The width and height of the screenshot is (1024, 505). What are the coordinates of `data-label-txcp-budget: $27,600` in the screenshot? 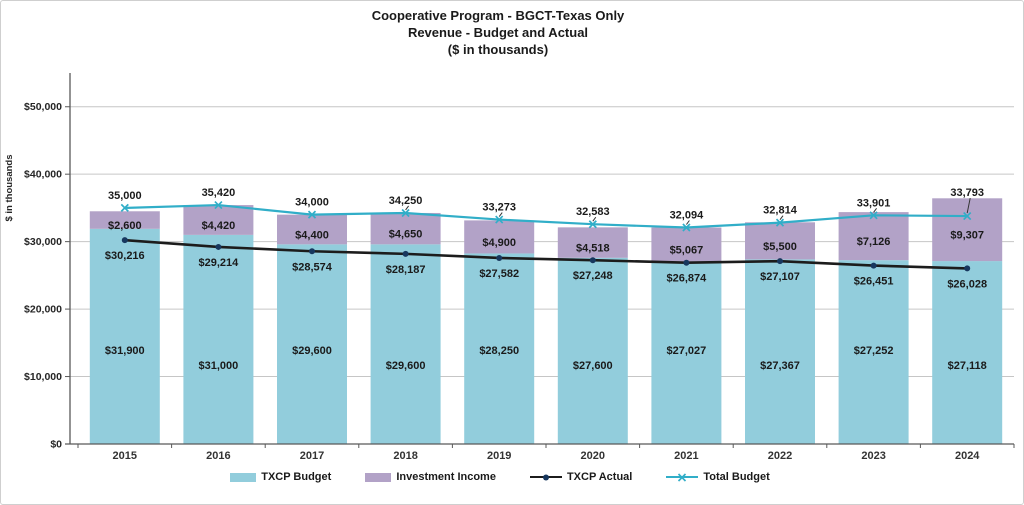 It's located at (593, 366).